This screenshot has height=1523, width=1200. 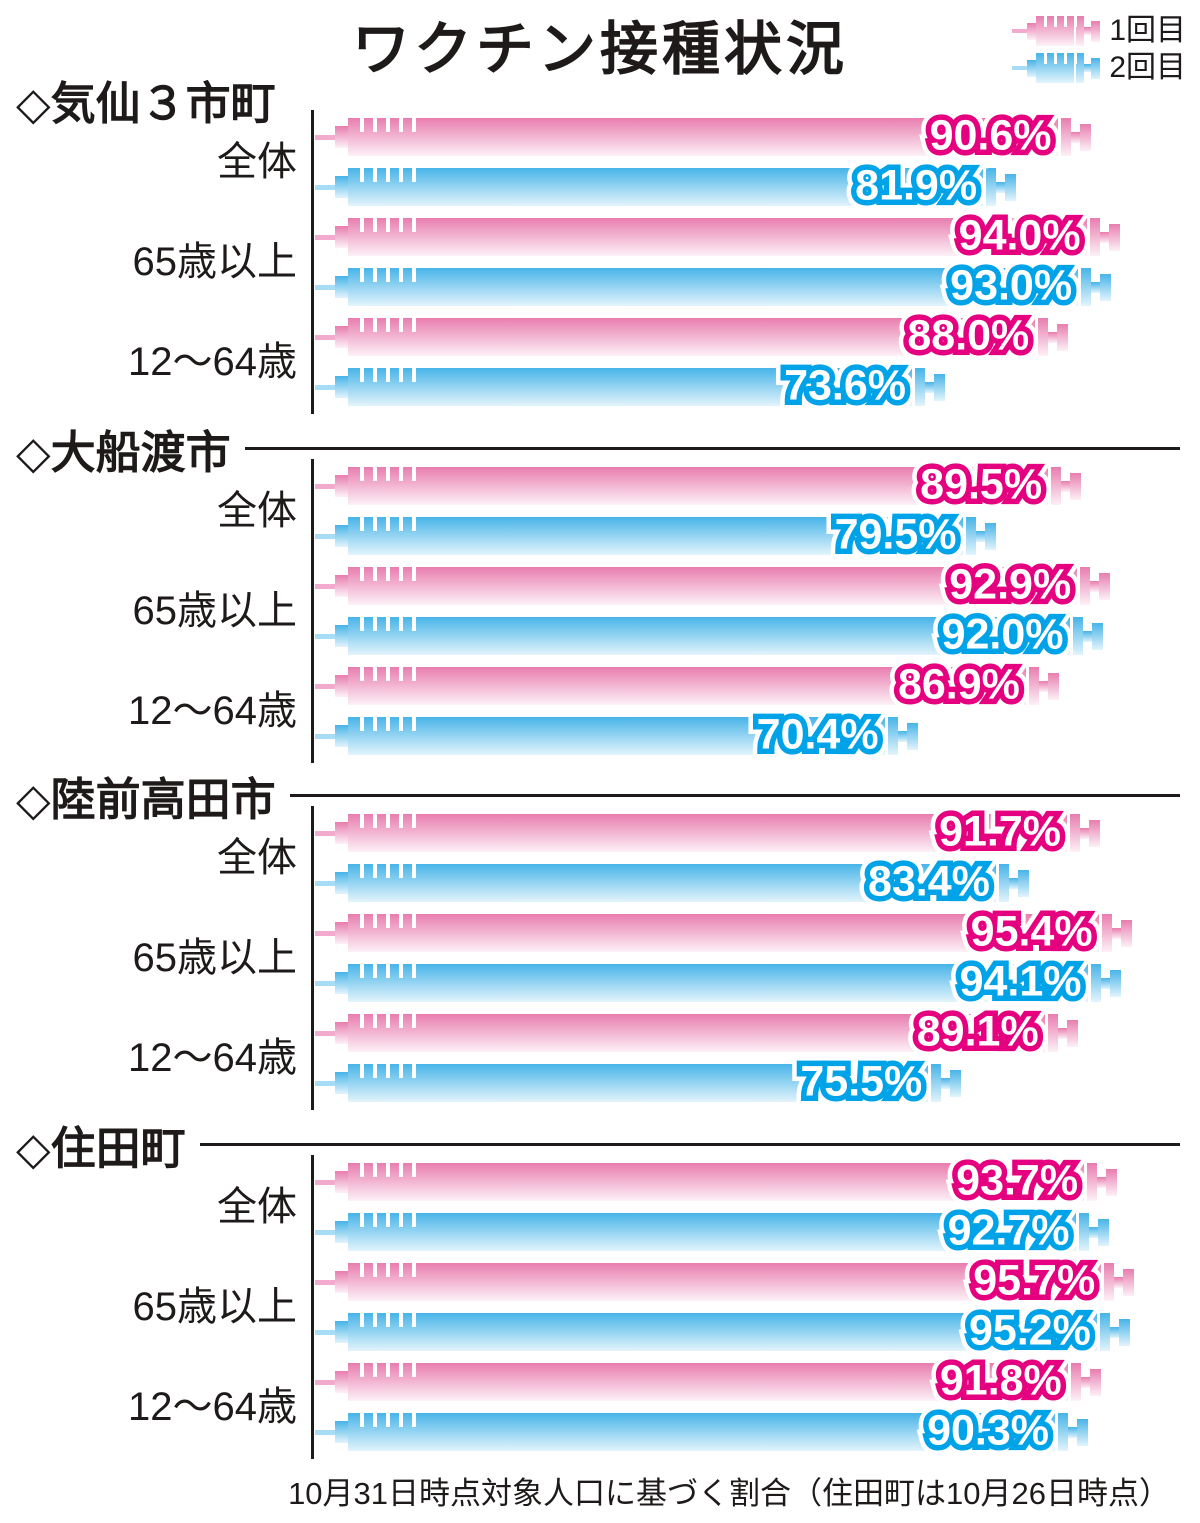 What do you see at coordinates (140, 452) in the screenshot?
I see `section-name: 大船渡市` at bounding box center [140, 452].